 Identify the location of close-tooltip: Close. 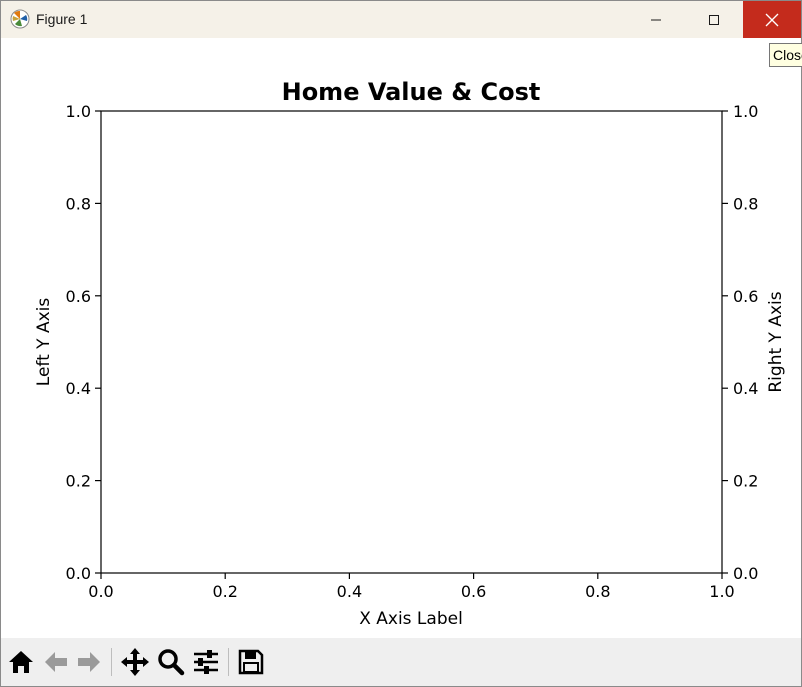
(785, 55).